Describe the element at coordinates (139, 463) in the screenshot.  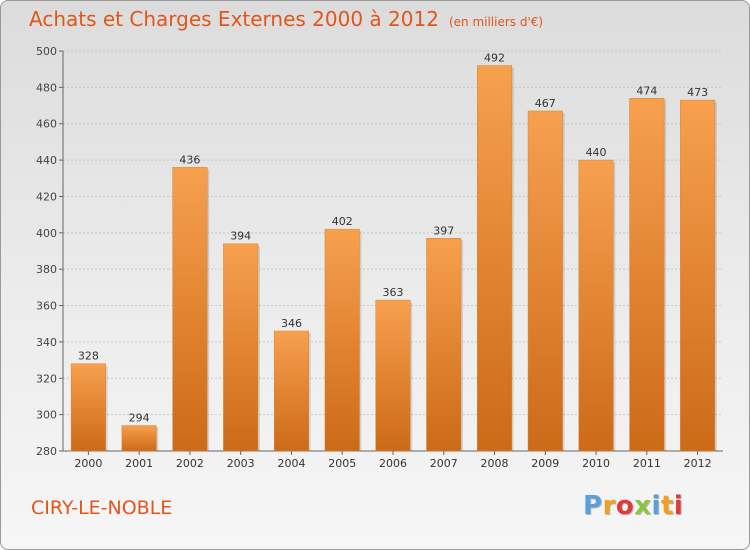
I see `x-tick-label: 2001` at that location.